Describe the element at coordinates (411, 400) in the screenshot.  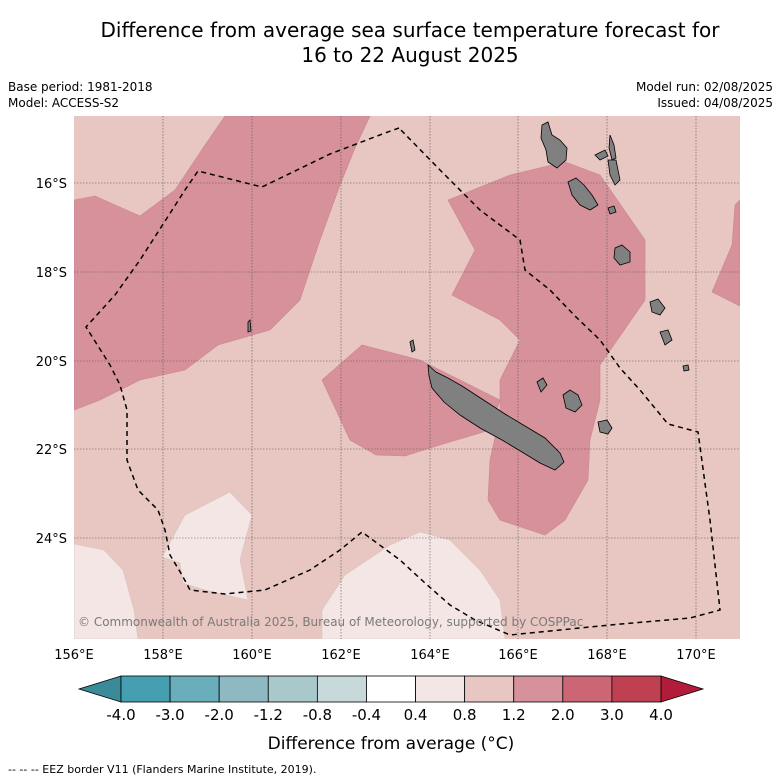
I see `anomaly-band-1.2-2.0-new-caledonia` at that location.